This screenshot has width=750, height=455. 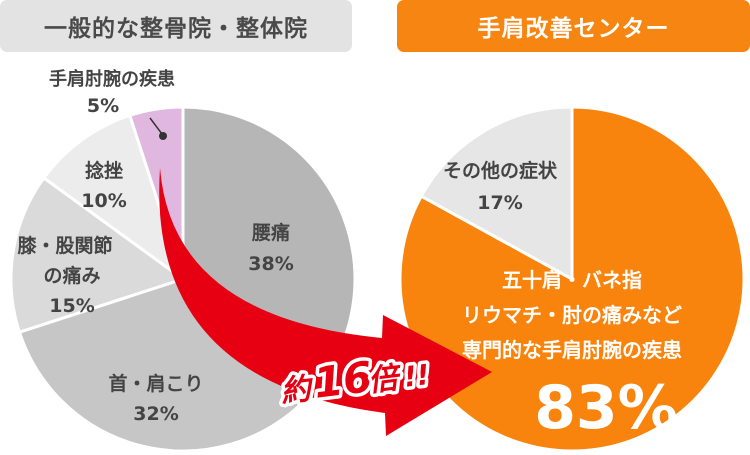 I want to click on multiplier-exclaim: !!, so click(x=416, y=376).